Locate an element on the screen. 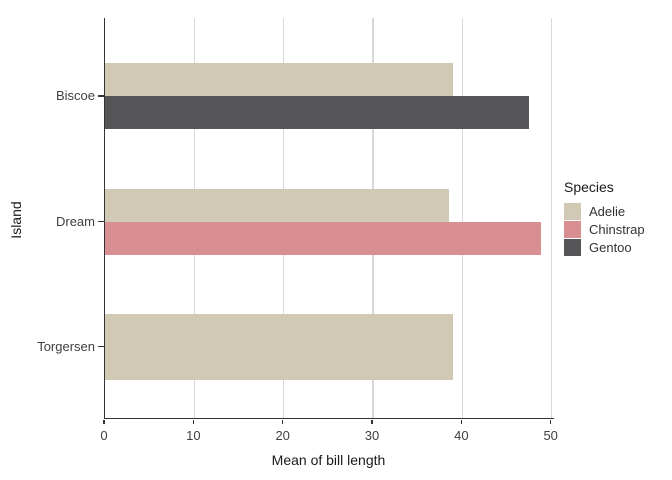  legend-swatch-chinstrap is located at coordinates (572, 229).